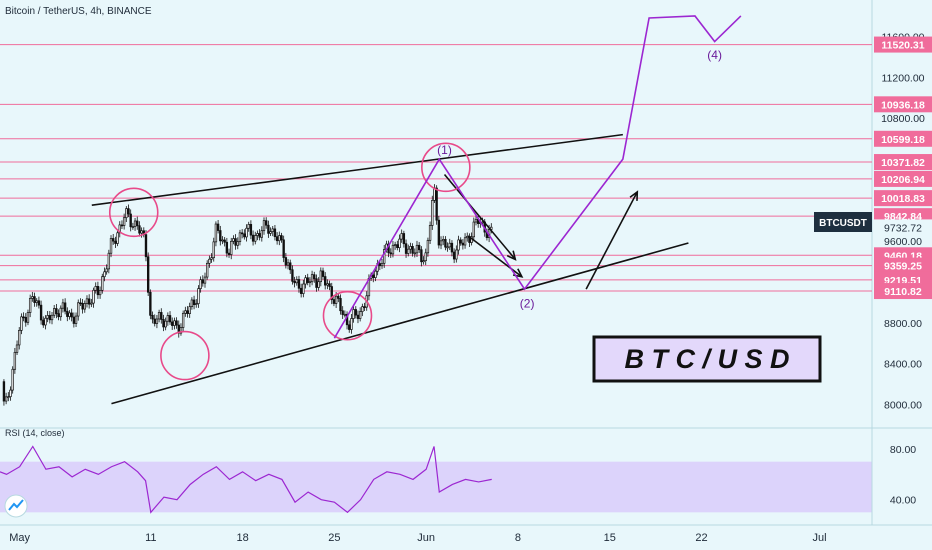 This screenshot has height=550, width=932. What do you see at coordinates (706, 359) in the screenshot?
I see `banner-text: B T C / U S D` at bounding box center [706, 359].